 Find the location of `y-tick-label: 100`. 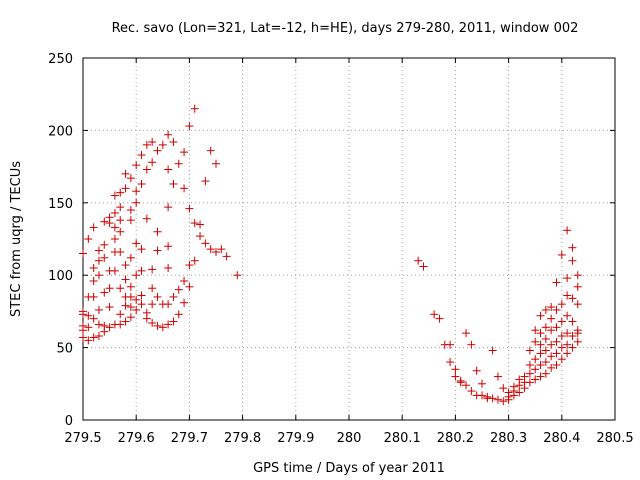

y-tick-label: 100 is located at coordinates (60, 276).